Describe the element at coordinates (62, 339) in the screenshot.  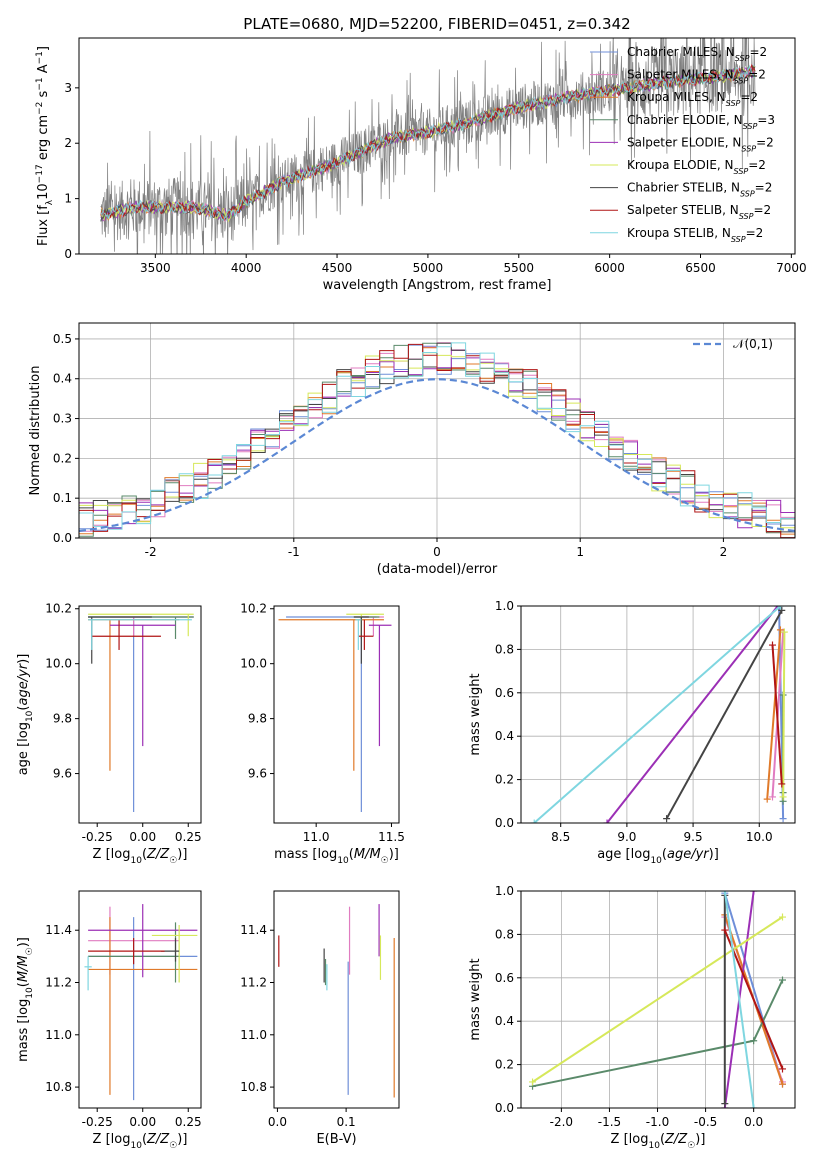
I see `y-tick-label: 0.5` at that location.